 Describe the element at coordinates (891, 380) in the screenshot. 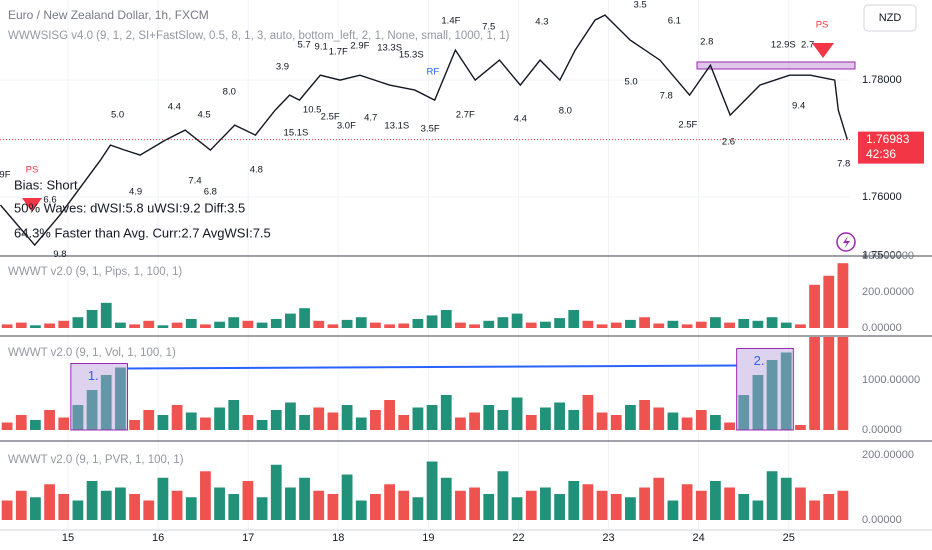

I see `y-tick-label: 1000.00000` at that location.